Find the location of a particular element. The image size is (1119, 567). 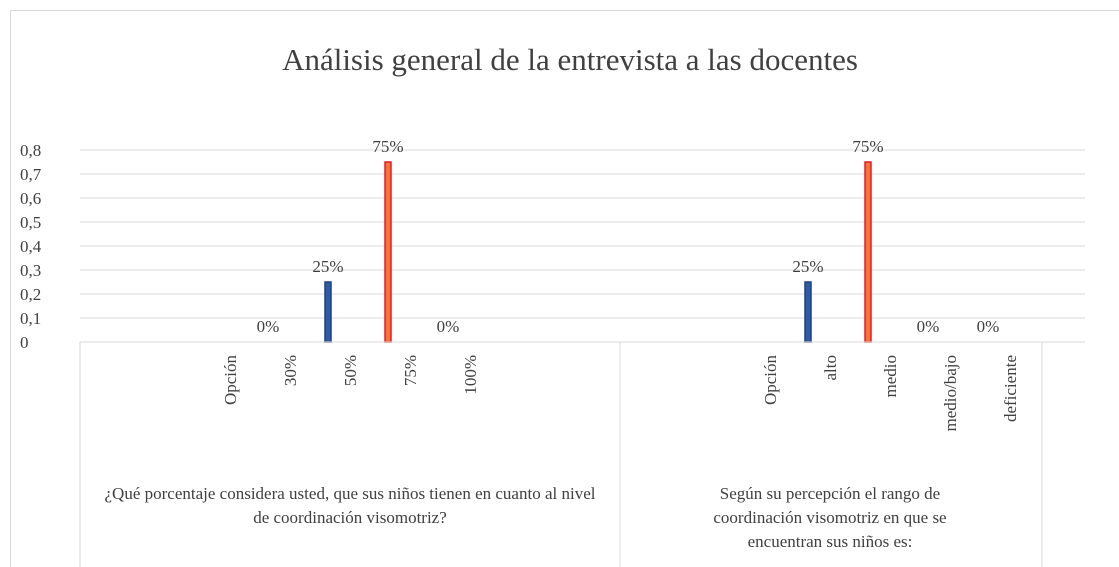

x-tick-label: alto is located at coordinates (830, 368).